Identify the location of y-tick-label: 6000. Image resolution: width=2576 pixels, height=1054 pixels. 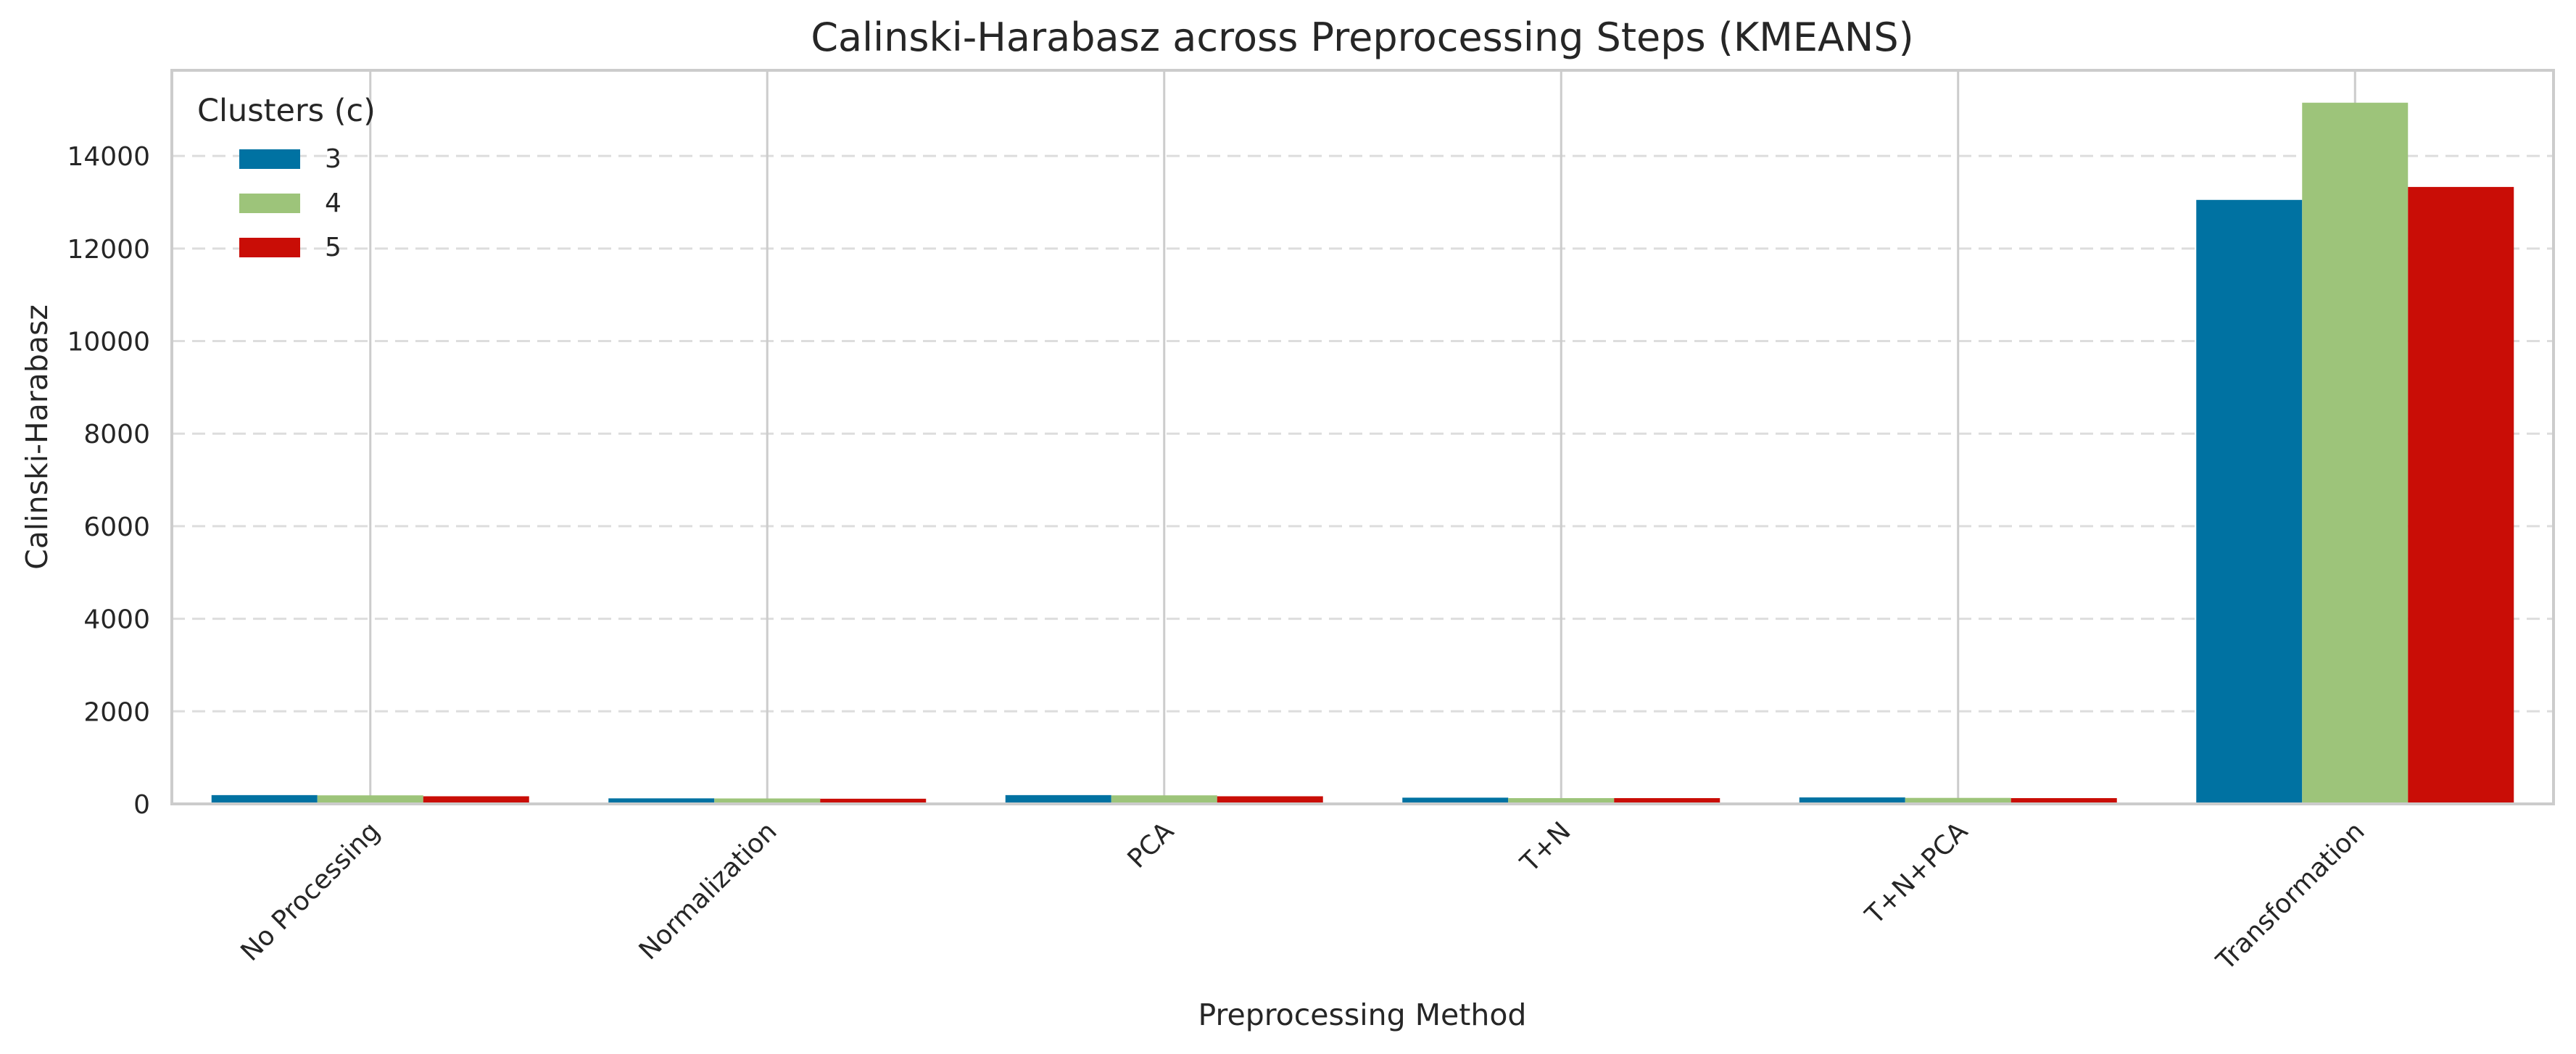
(117, 527).